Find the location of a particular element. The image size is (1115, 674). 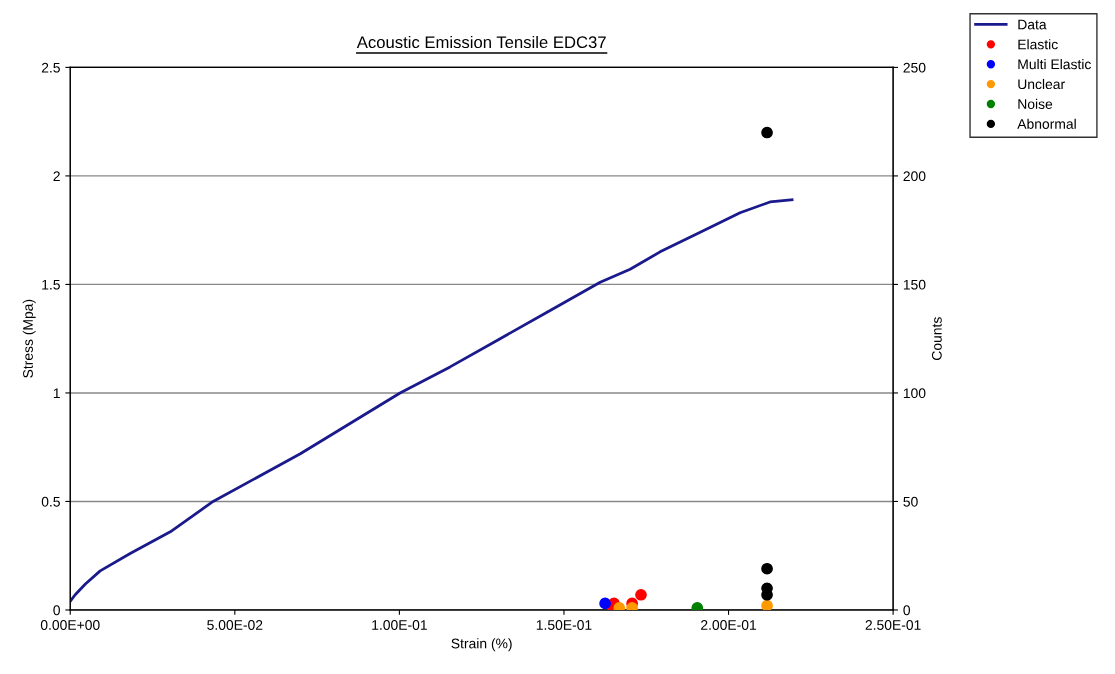

y-tick-label: 2.5 is located at coordinates (50, 67).